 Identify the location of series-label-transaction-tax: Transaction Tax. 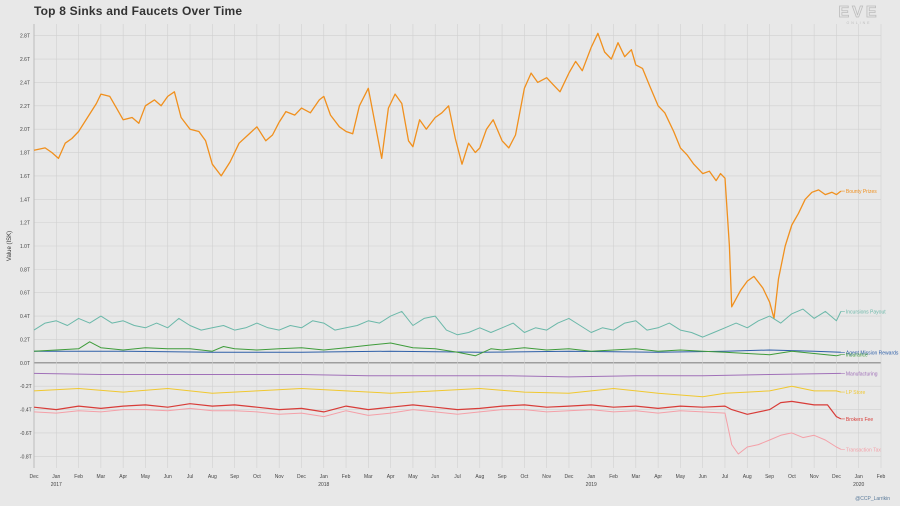
(864, 450).